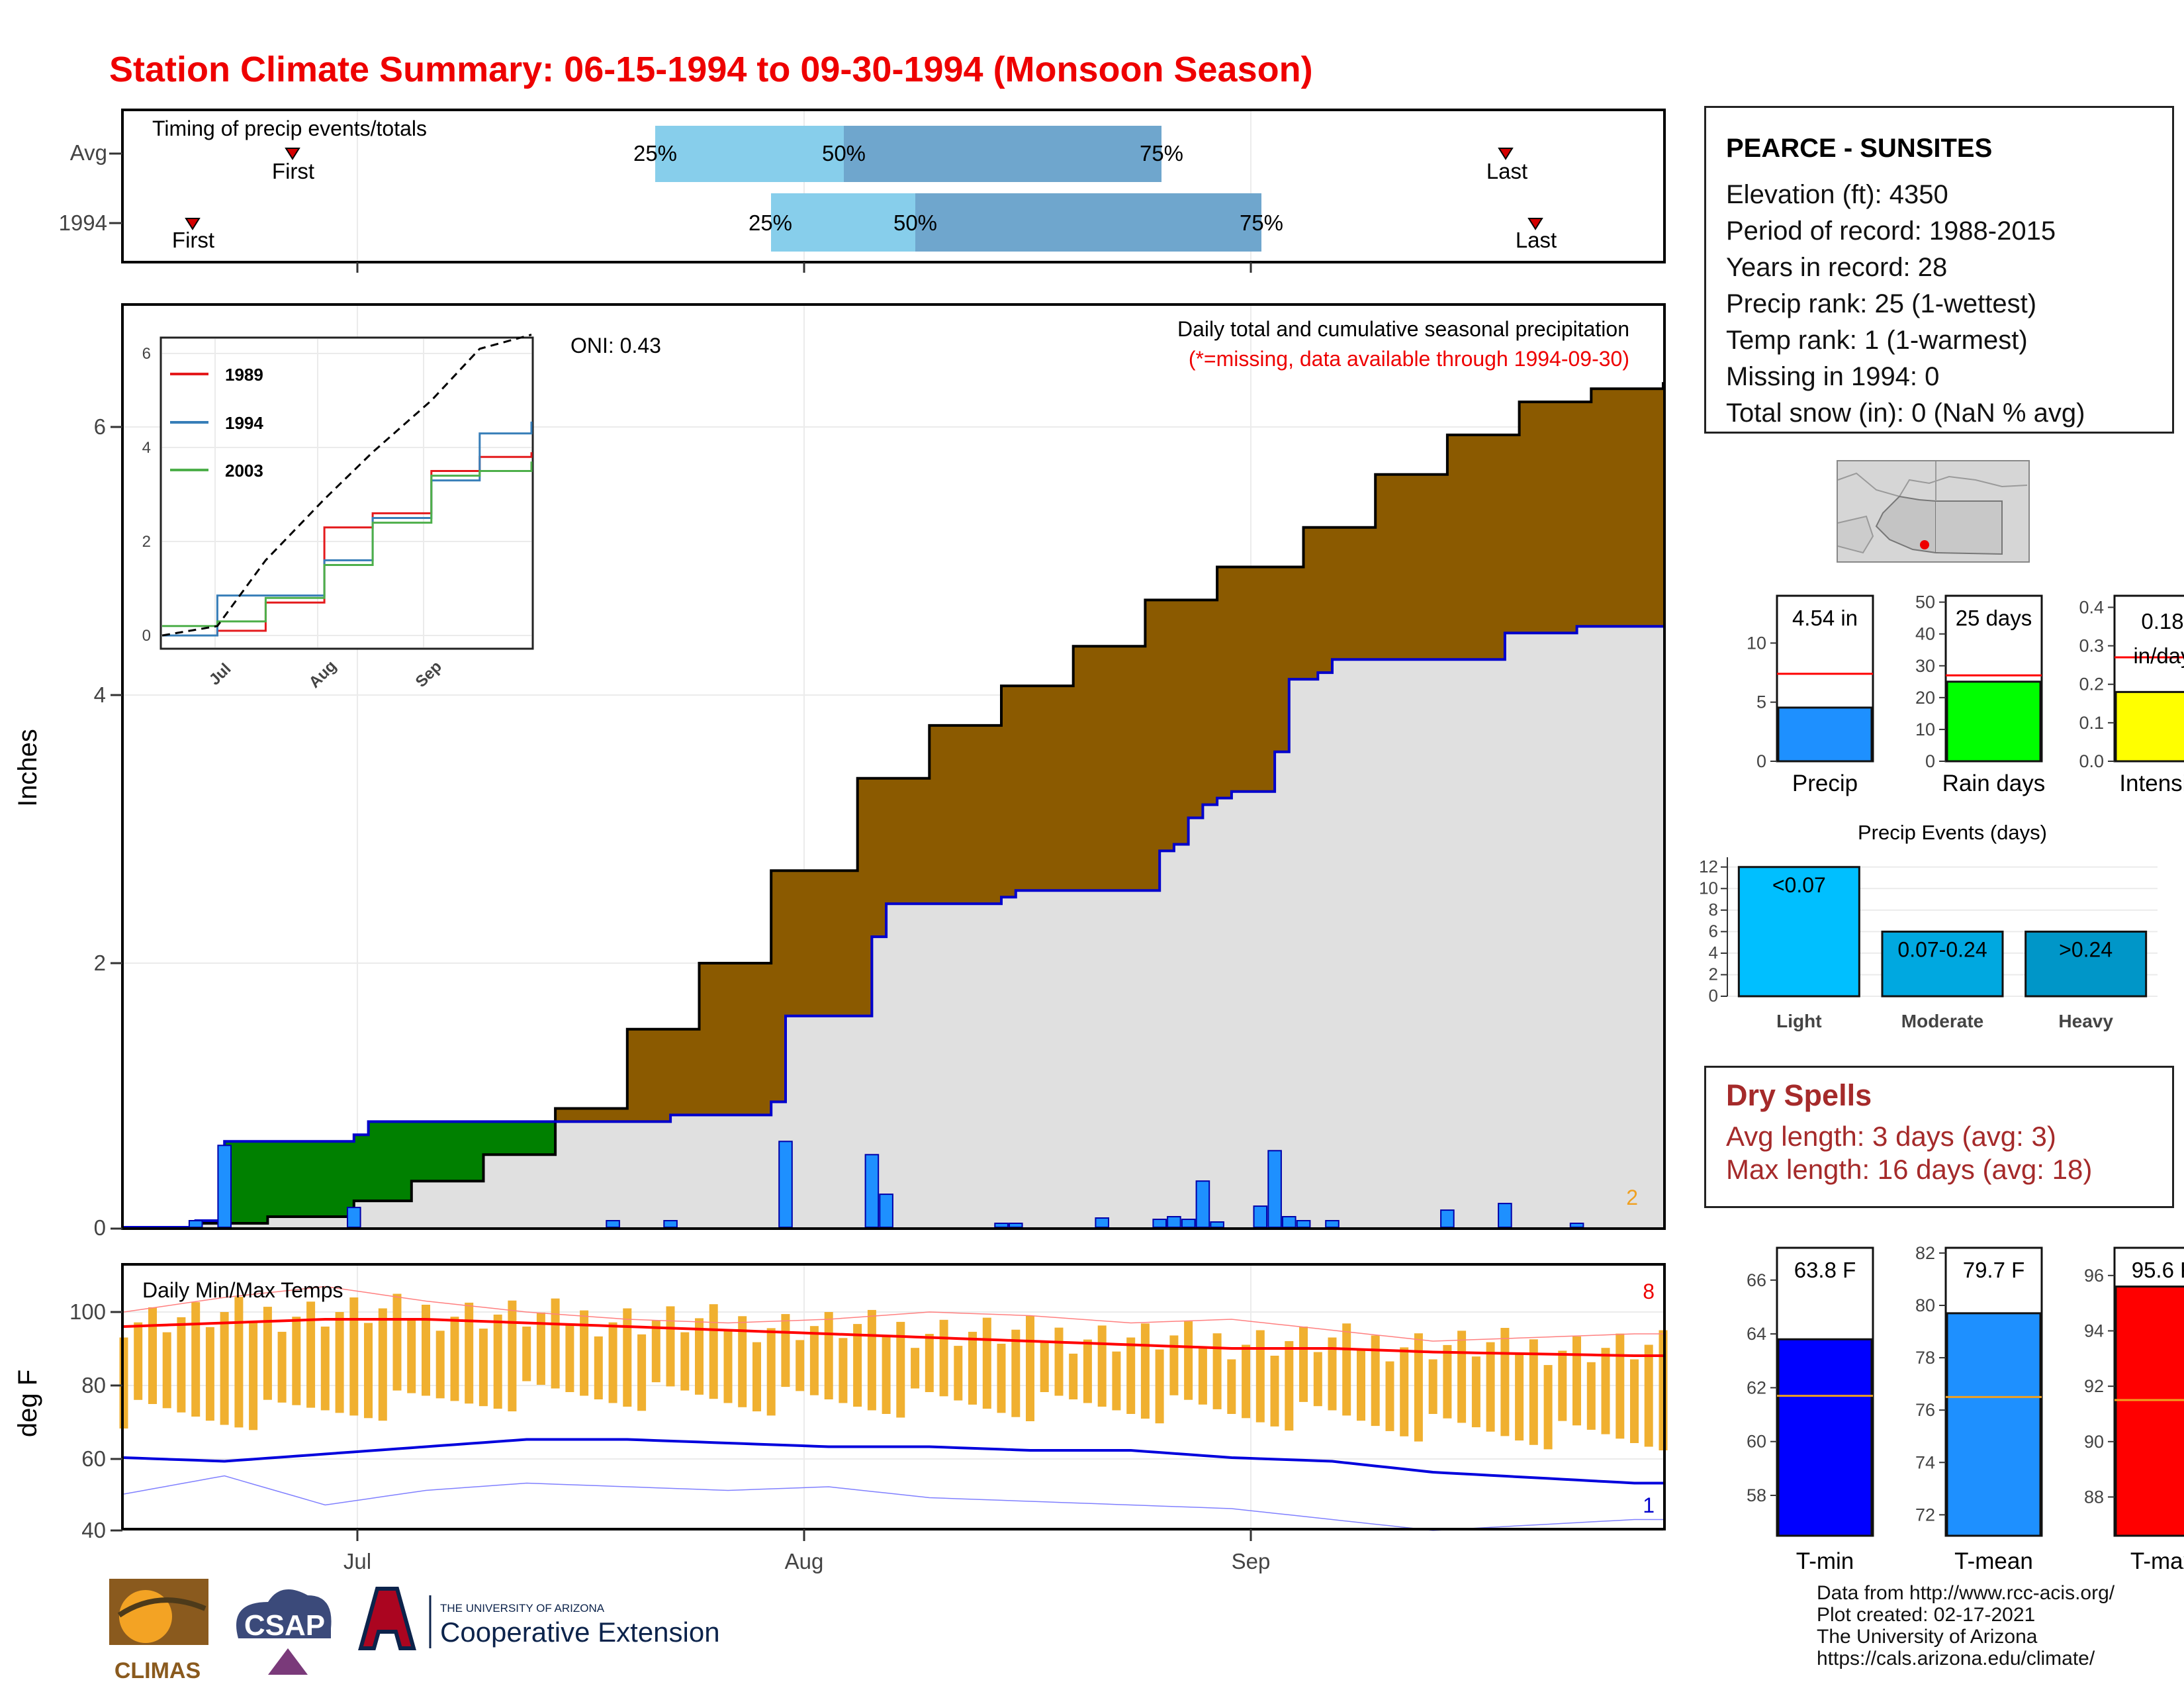 Image resolution: width=2184 pixels, height=1688 pixels. I want to click on temp-series, so click(893, 1408).